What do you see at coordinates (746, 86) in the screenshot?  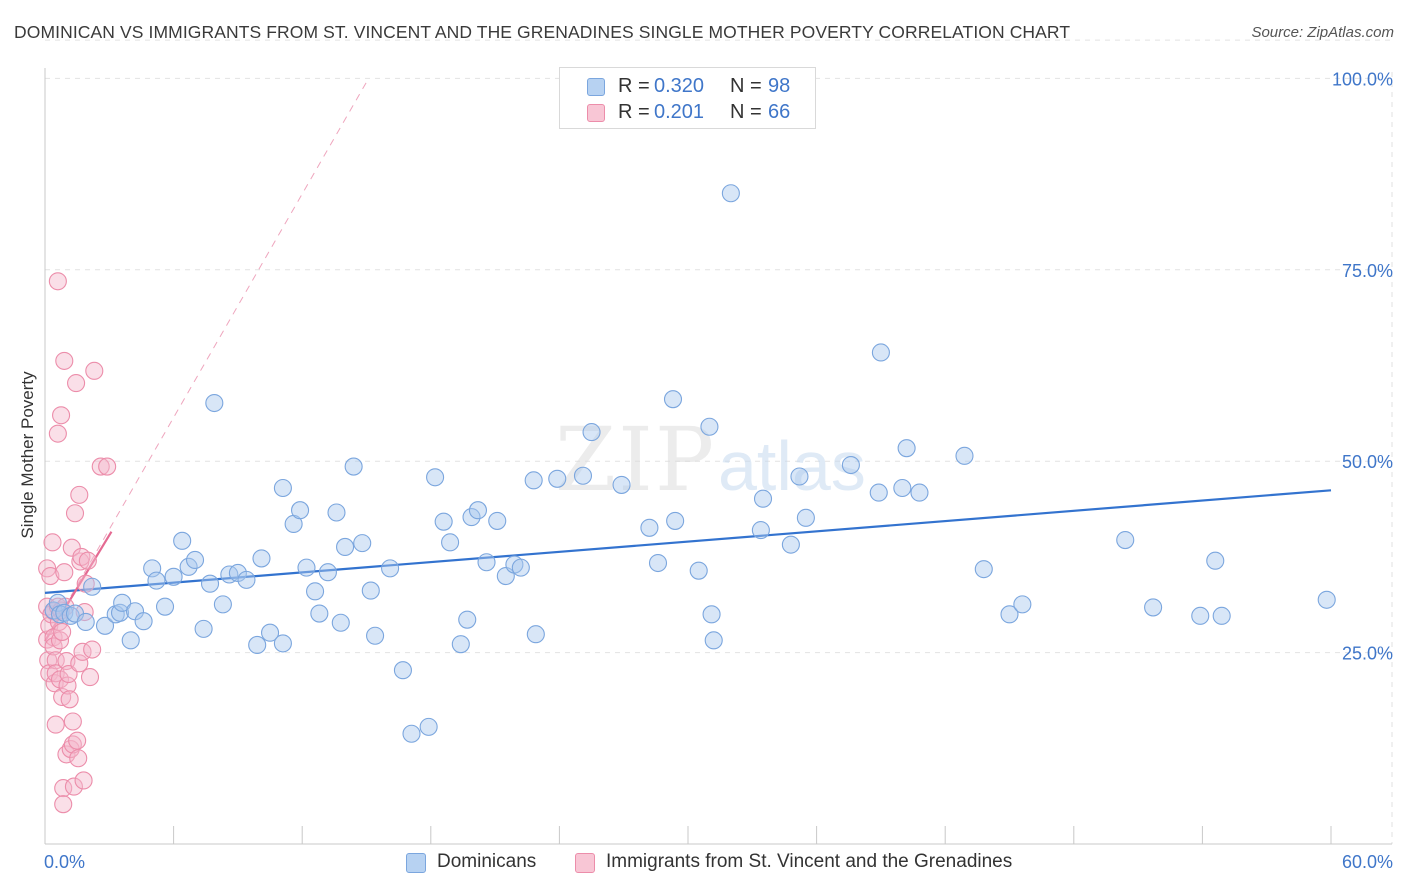 I see `legend-n-label: N =` at bounding box center [746, 86].